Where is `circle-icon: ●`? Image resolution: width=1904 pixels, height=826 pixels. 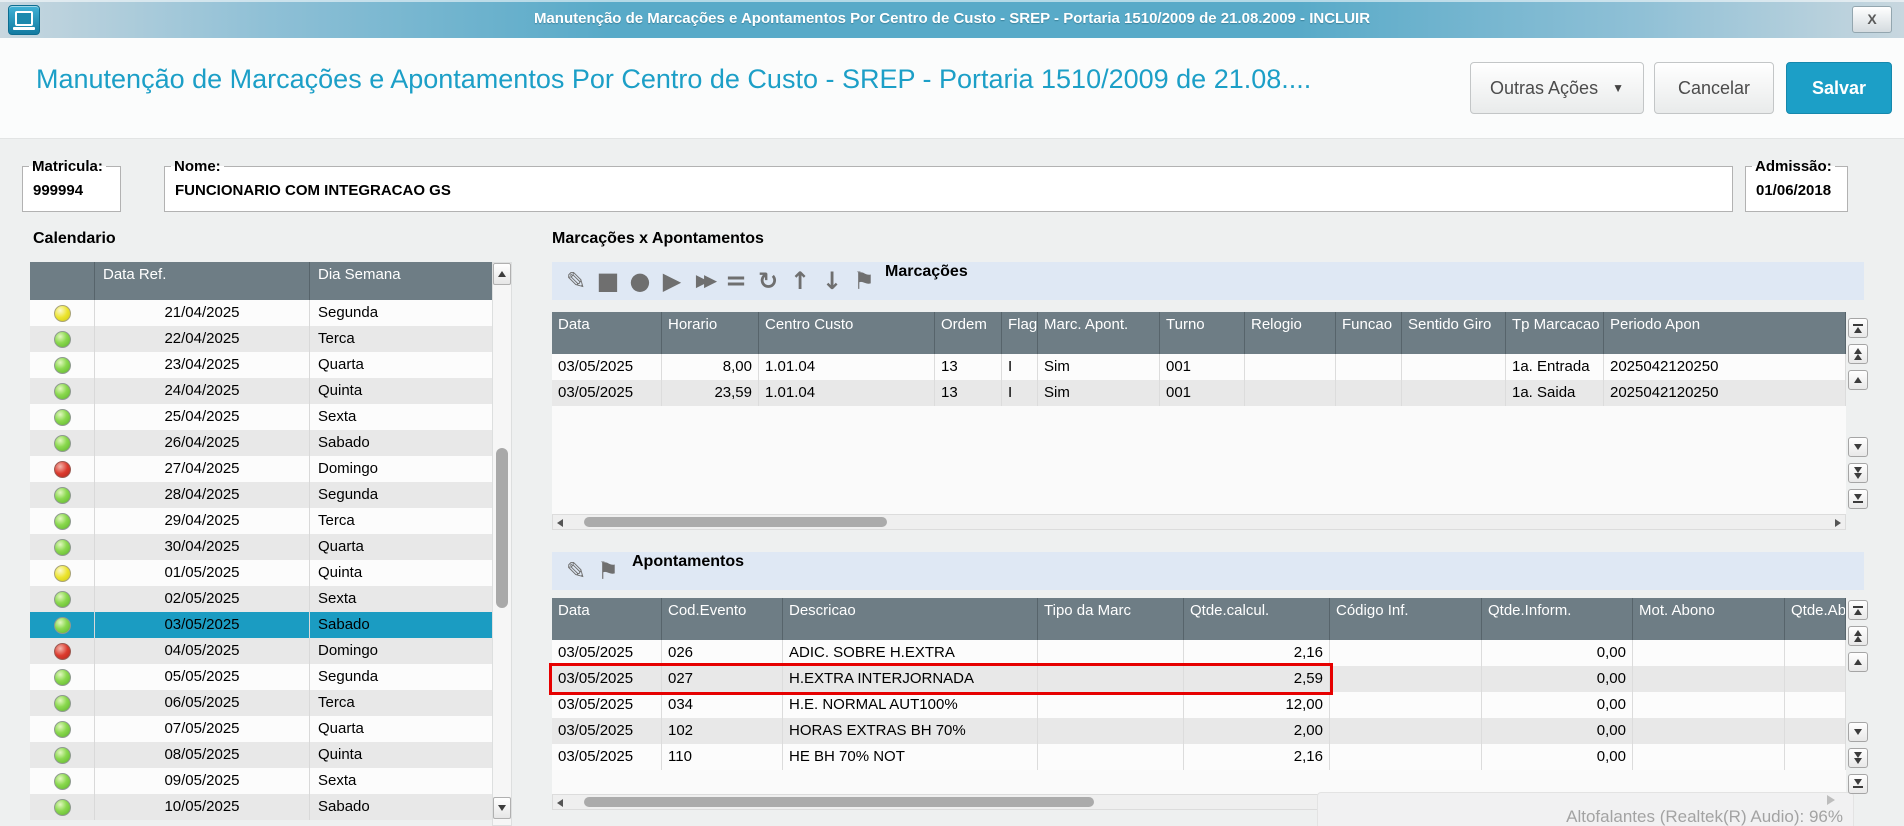
circle-icon: ● is located at coordinates (640, 281).